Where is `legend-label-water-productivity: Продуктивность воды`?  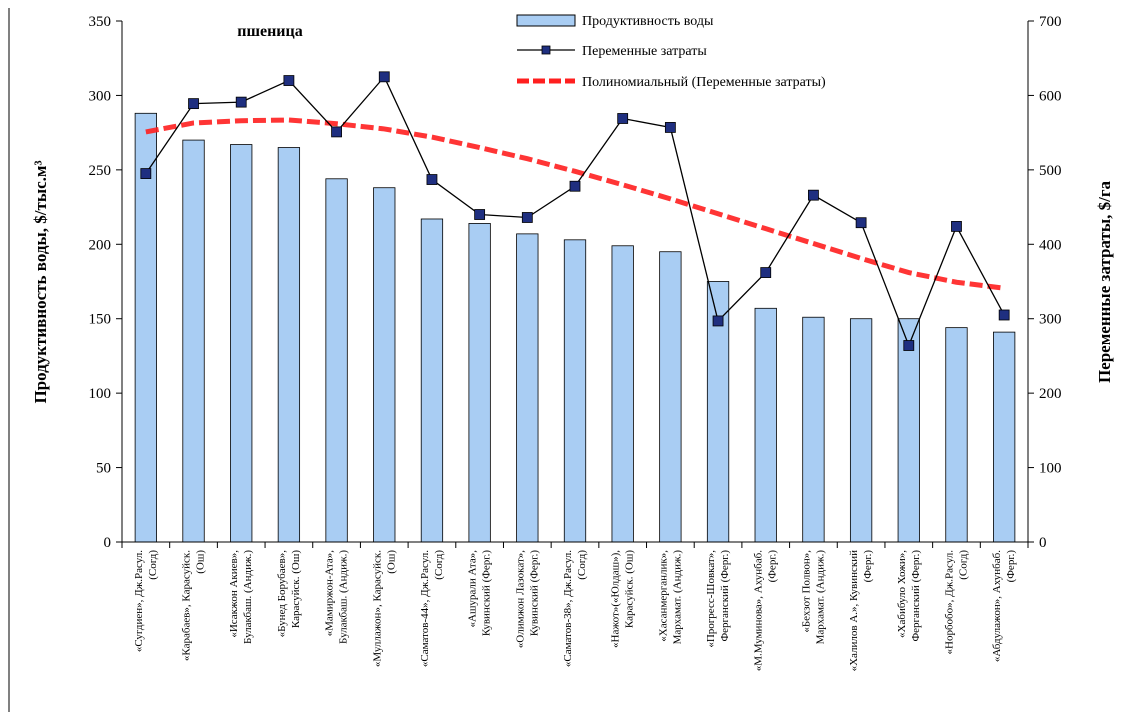
legend-label-water-productivity: Продуктивность воды is located at coordinates (648, 21).